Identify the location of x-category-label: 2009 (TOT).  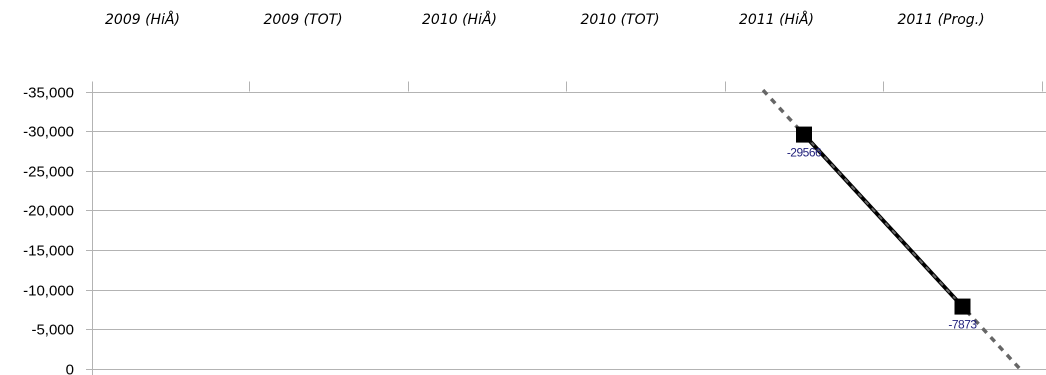
(303, 20).